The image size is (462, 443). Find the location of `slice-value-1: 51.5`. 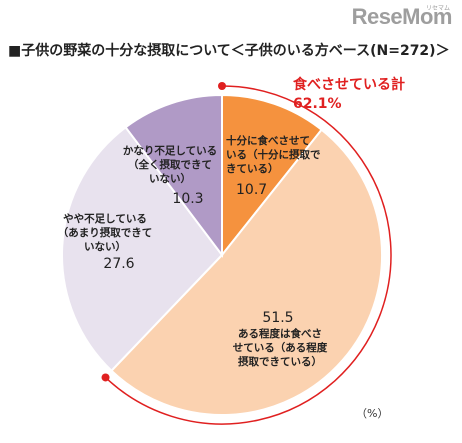

slice-value-1: 51.5 is located at coordinates (277, 318).